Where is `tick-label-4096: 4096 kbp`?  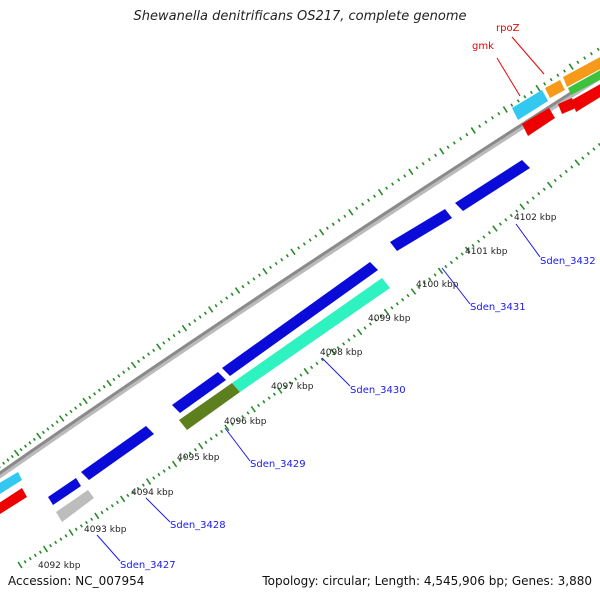 tick-label-4096: 4096 kbp is located at coordinates (245, 422).